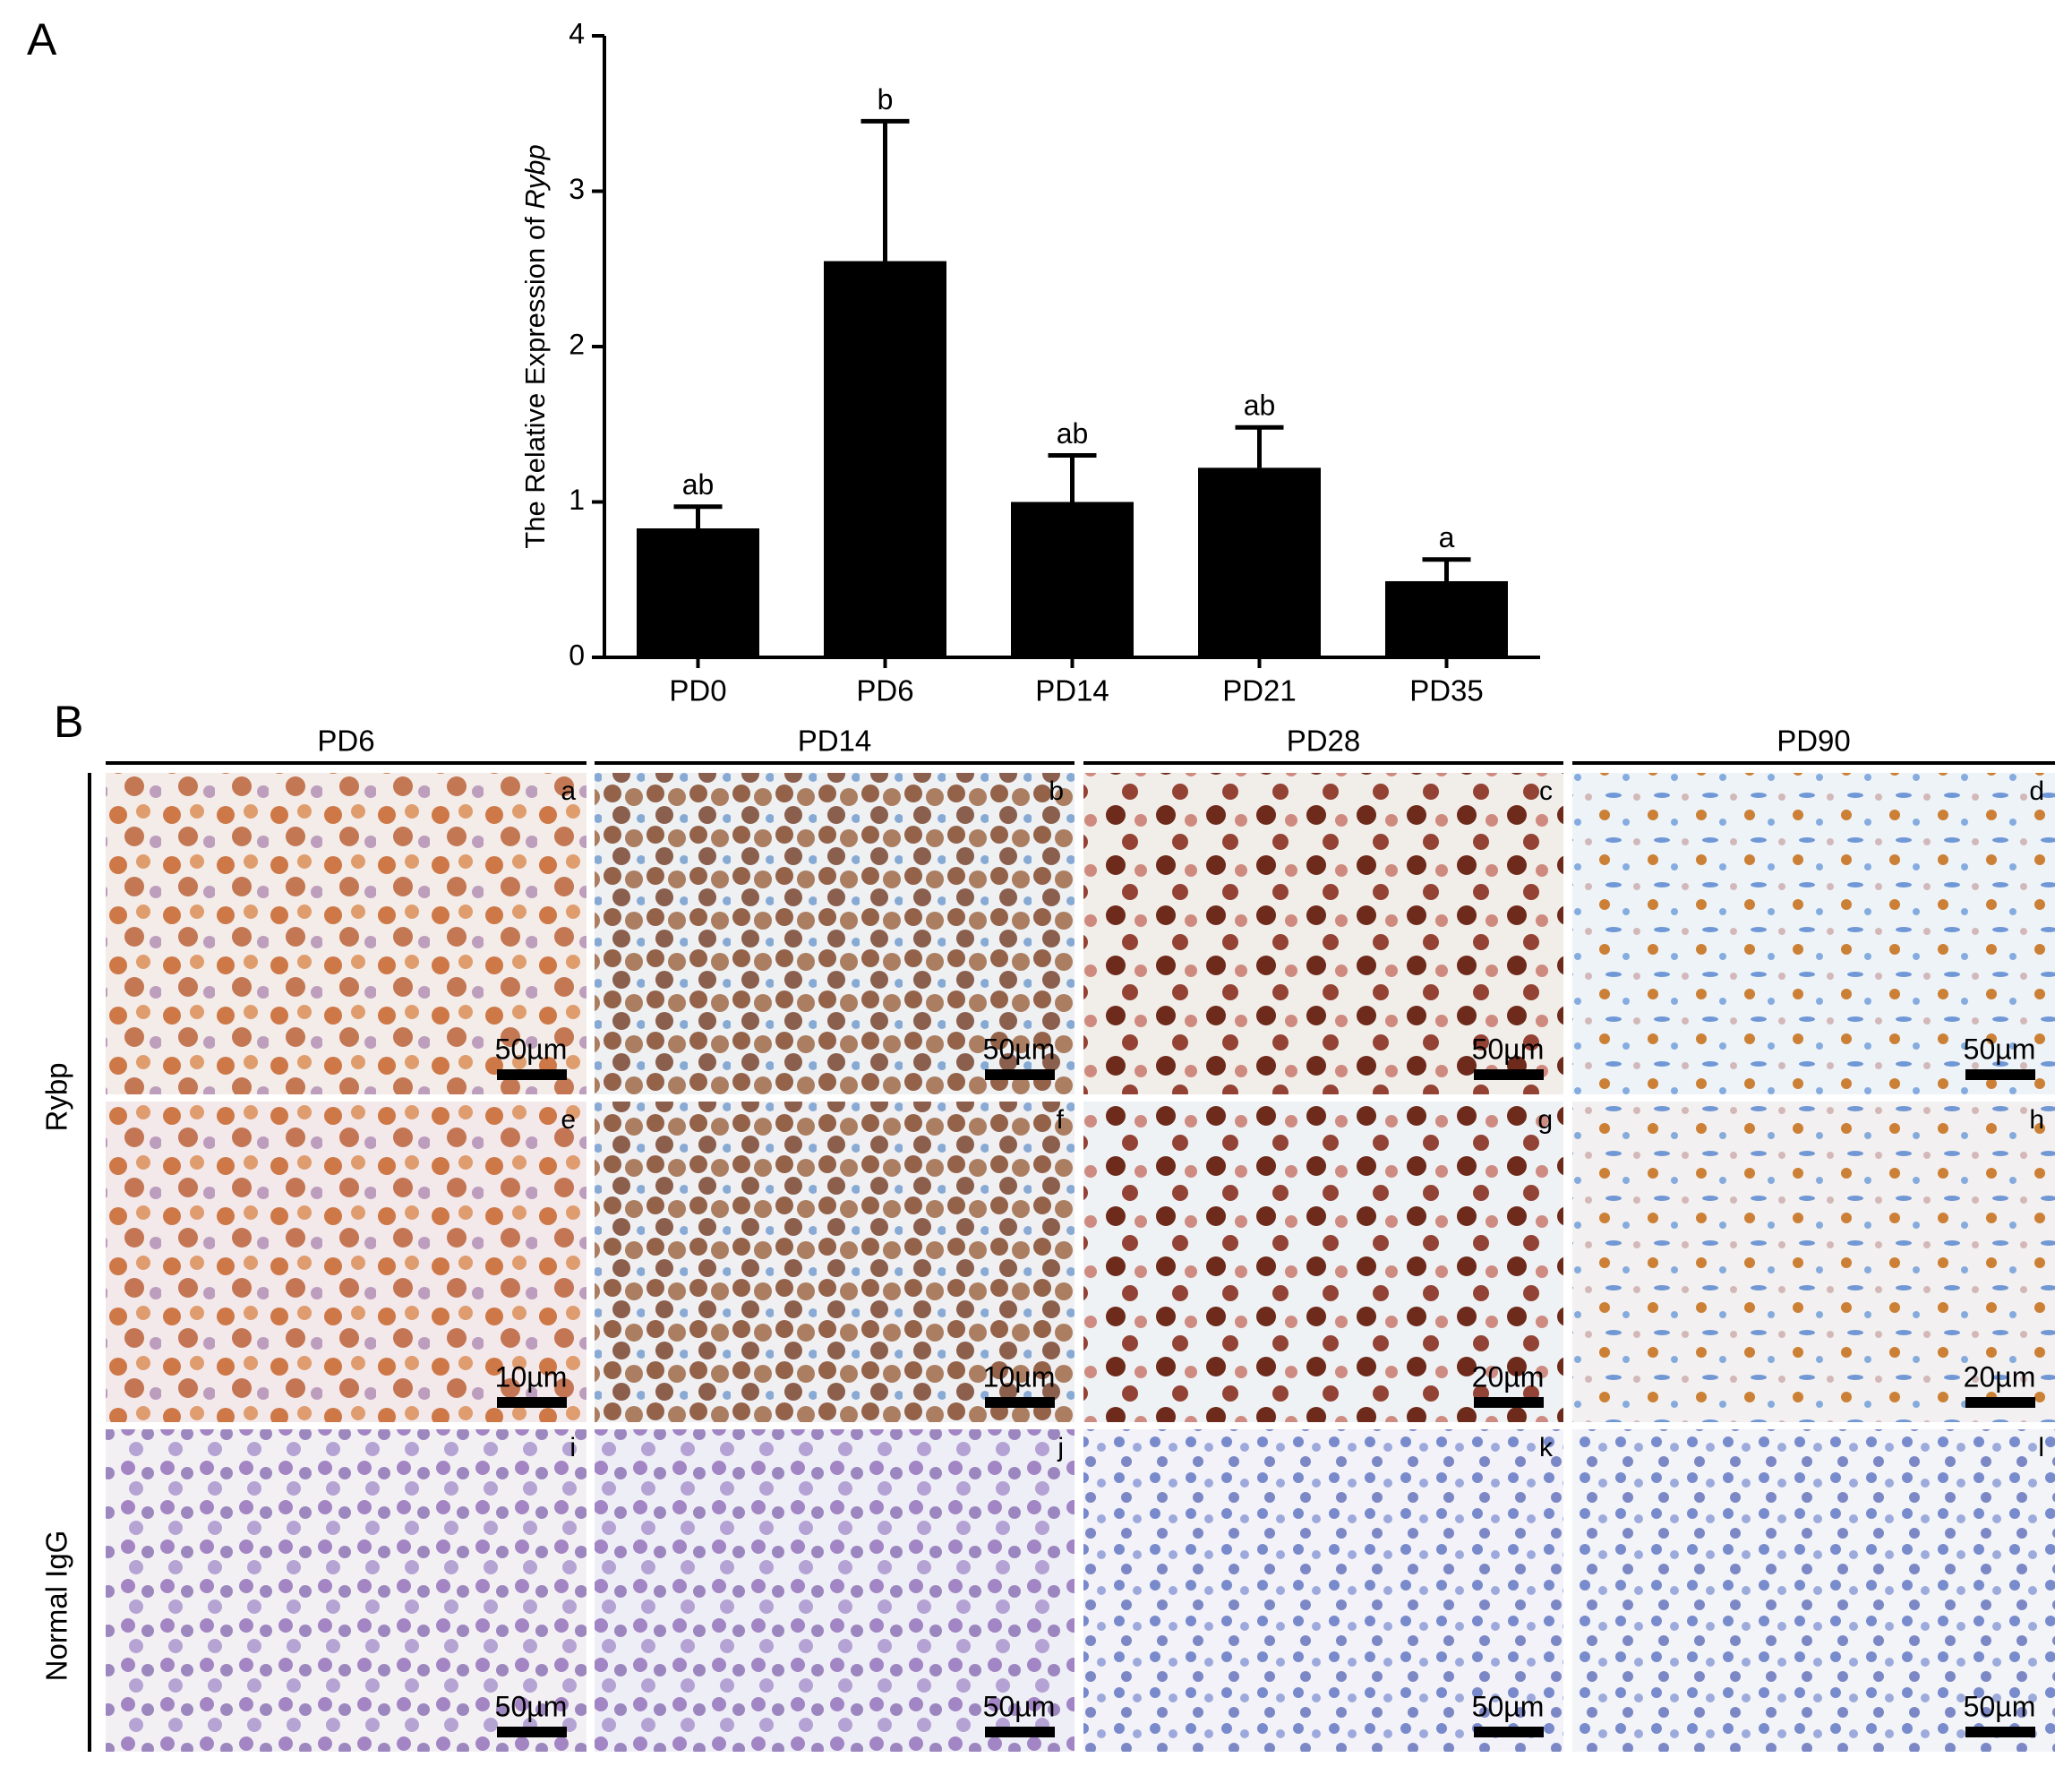 The image size is (2072, 1775). What do you see at coordinates (1324, 741) in the screenshot?
I see `column-header: PD28` at bounding box center [1324, 741].